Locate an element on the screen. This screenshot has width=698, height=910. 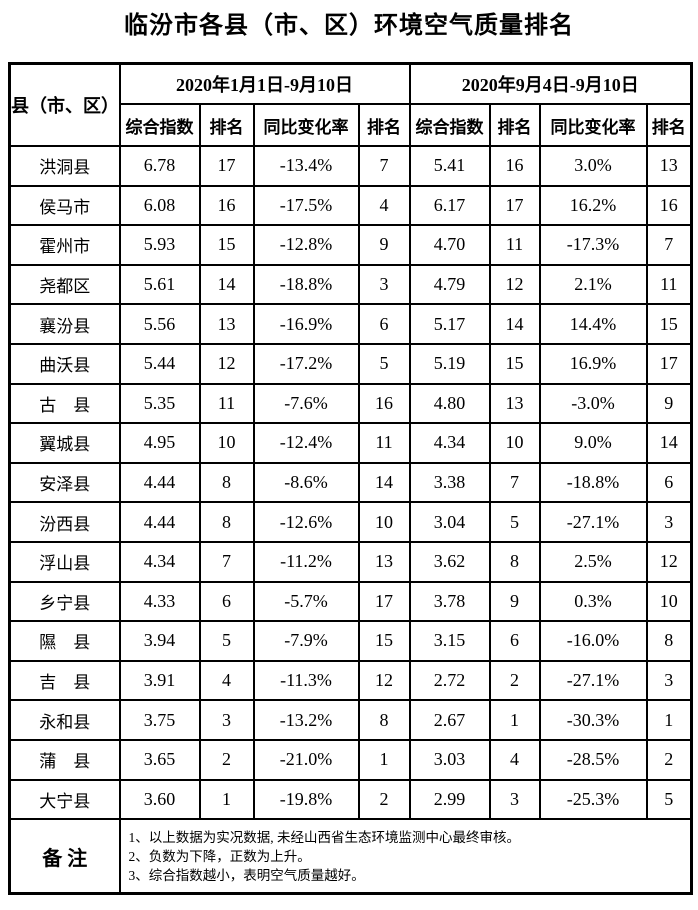
p2-change-rank-cell: 16 is located at coordinates (669, 205).